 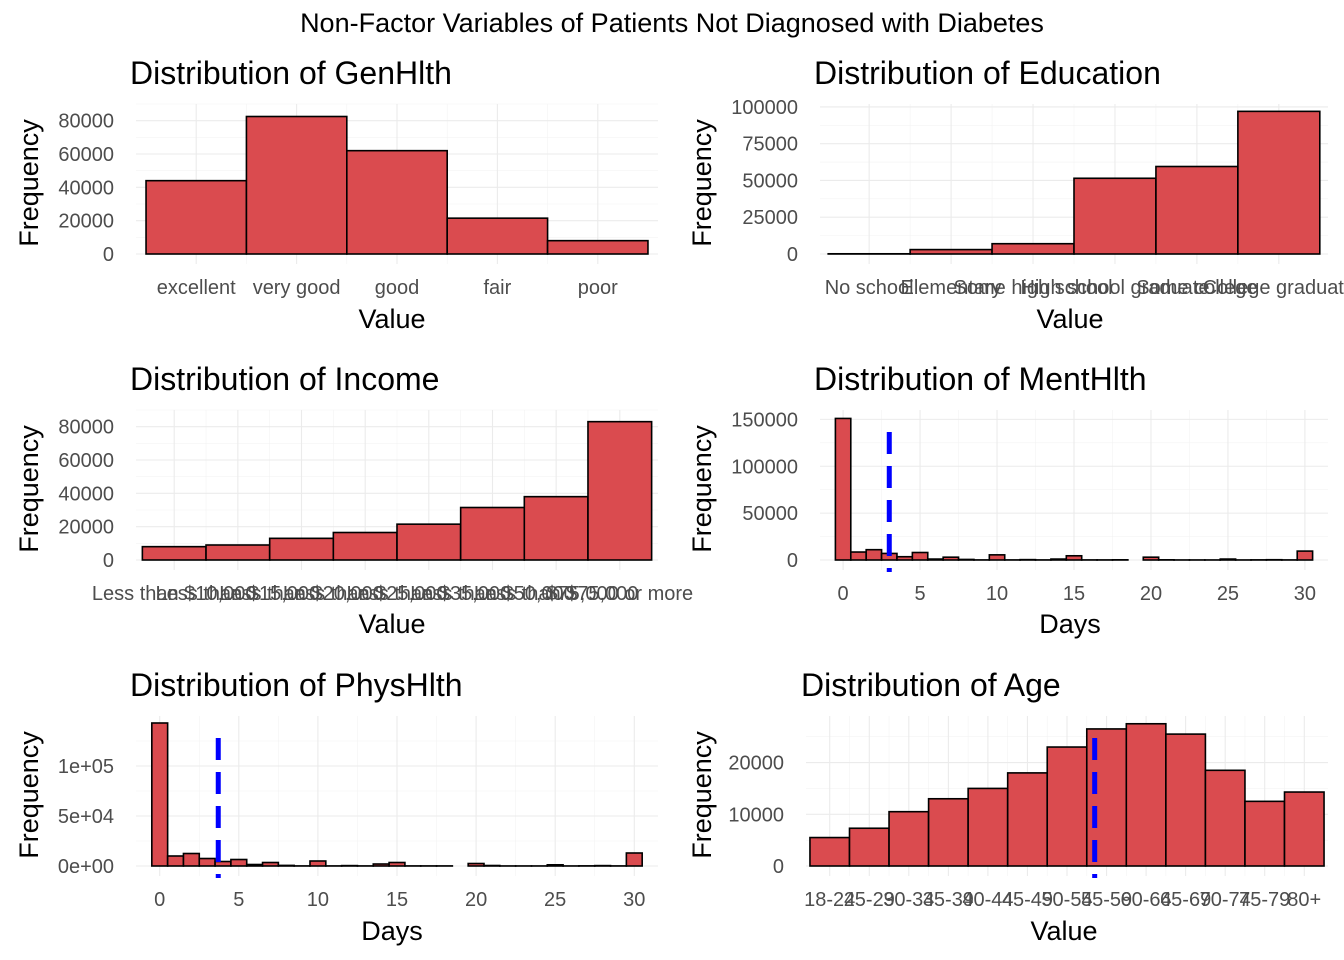 I want to click on x-tick-label-age: 65-69, so click(x=1185, y=900).